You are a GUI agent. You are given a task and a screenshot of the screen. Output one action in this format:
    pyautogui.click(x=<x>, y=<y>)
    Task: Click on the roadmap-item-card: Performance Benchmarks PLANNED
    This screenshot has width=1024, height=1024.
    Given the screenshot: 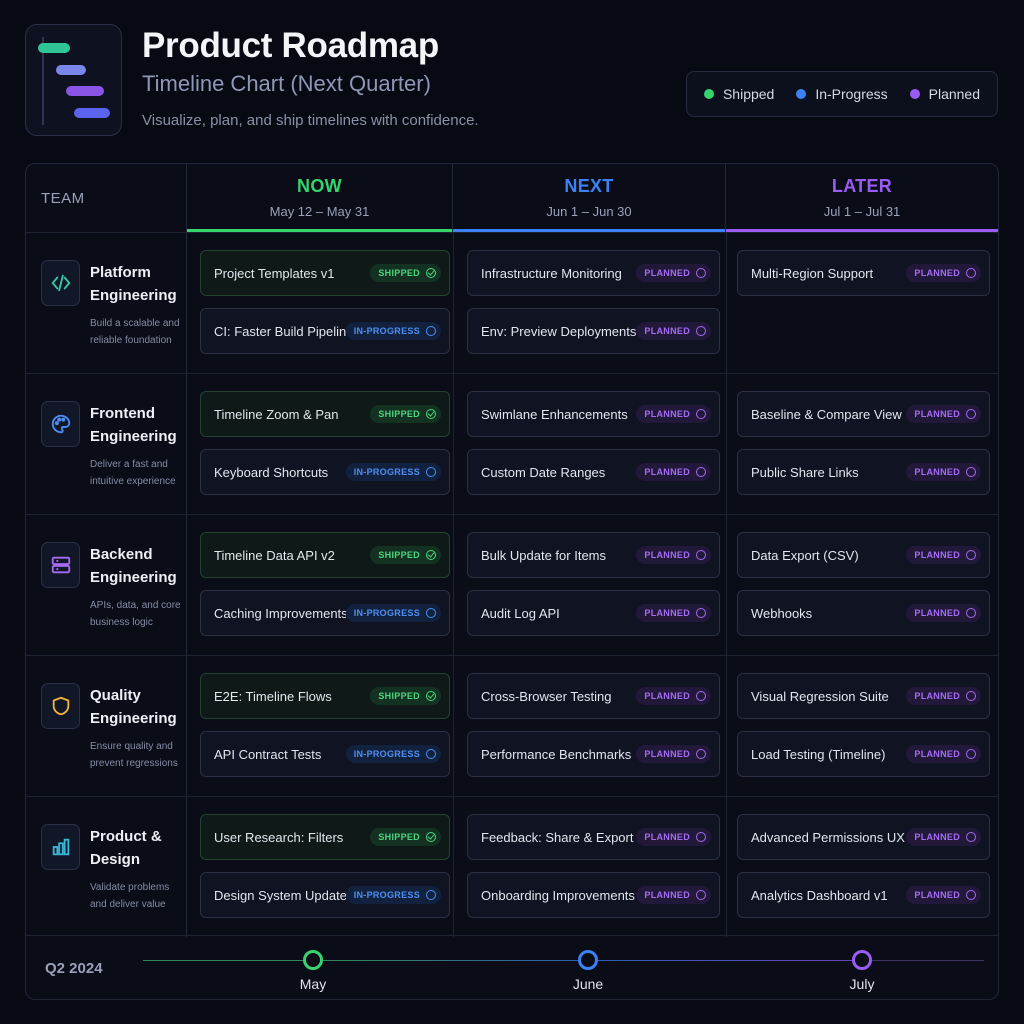 What is the action you would take?
    pyautogui.click(x=593, y=754)
    